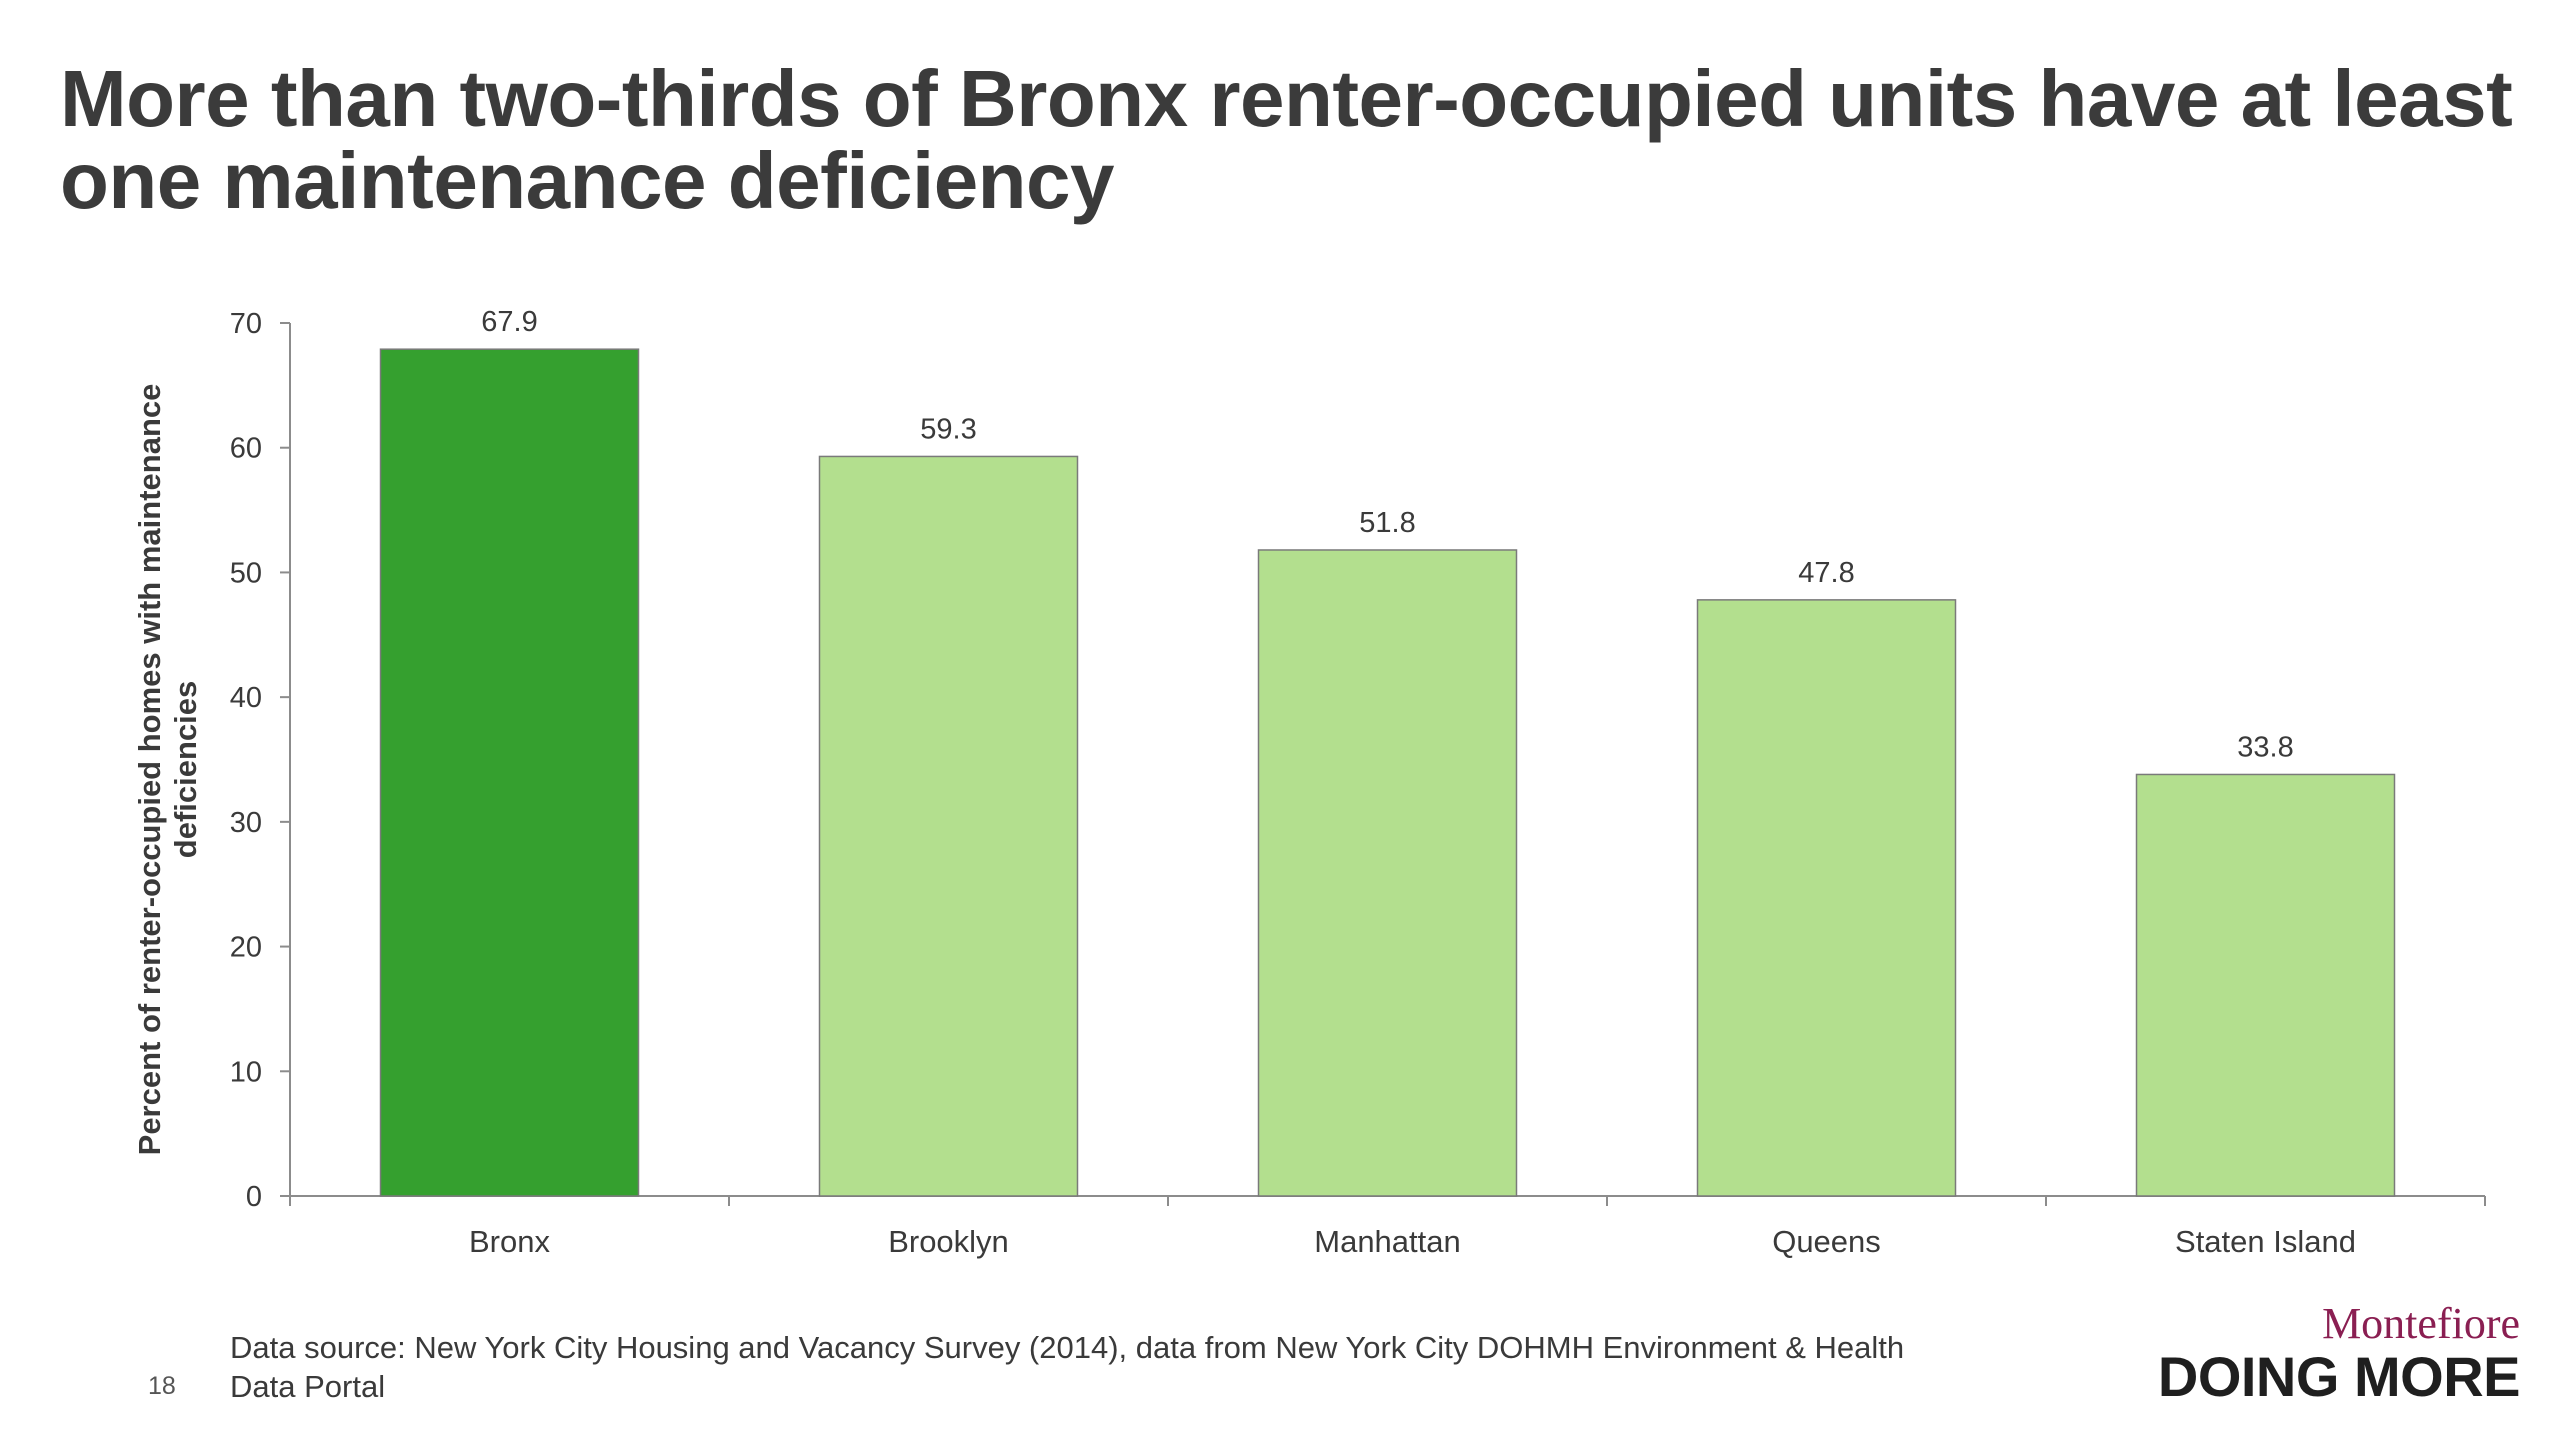 The height and width of the screenshot is (1440, 2560). What do you see at coordinates (509, 322) in the screenshot?
I see `data-label: 67.9` at bounding box center [509, 322].